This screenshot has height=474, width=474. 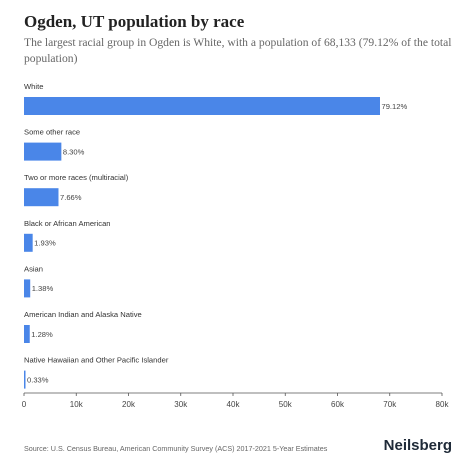 What do you see at coordinates (286, 404) in the screenshot?
I see `x-tick-label: 50k` at bounding box center [286, 404].